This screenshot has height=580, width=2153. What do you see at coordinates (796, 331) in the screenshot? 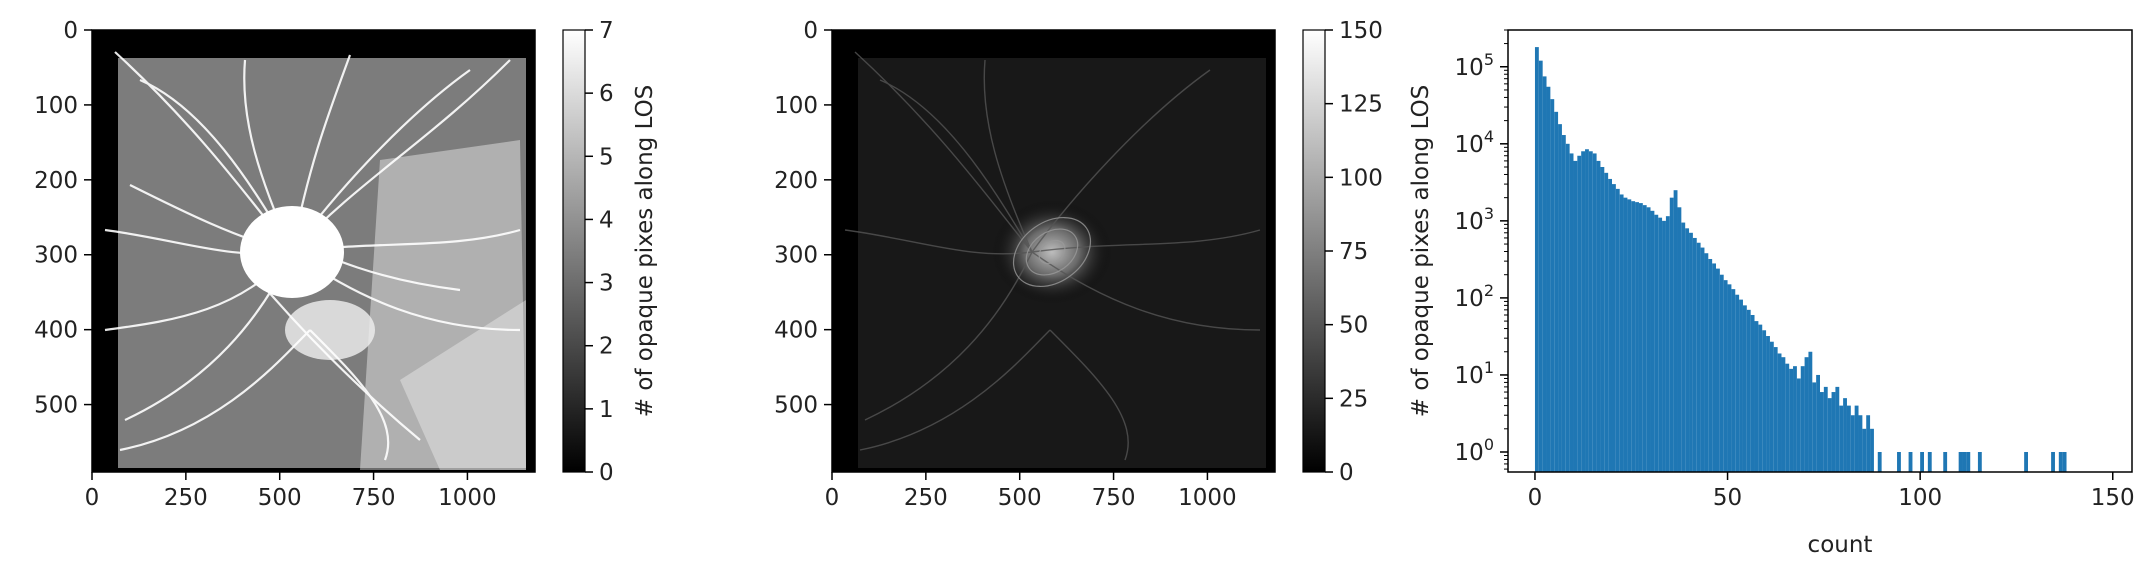
I see `y-tick-label: 400` at bounding box center [796, 331].